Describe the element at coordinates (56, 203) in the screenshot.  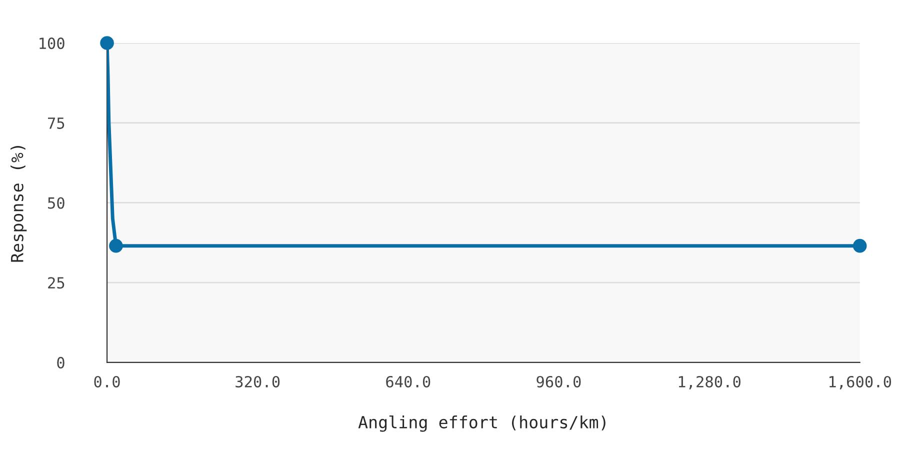
I see `y-tick-label: 50` at that location.